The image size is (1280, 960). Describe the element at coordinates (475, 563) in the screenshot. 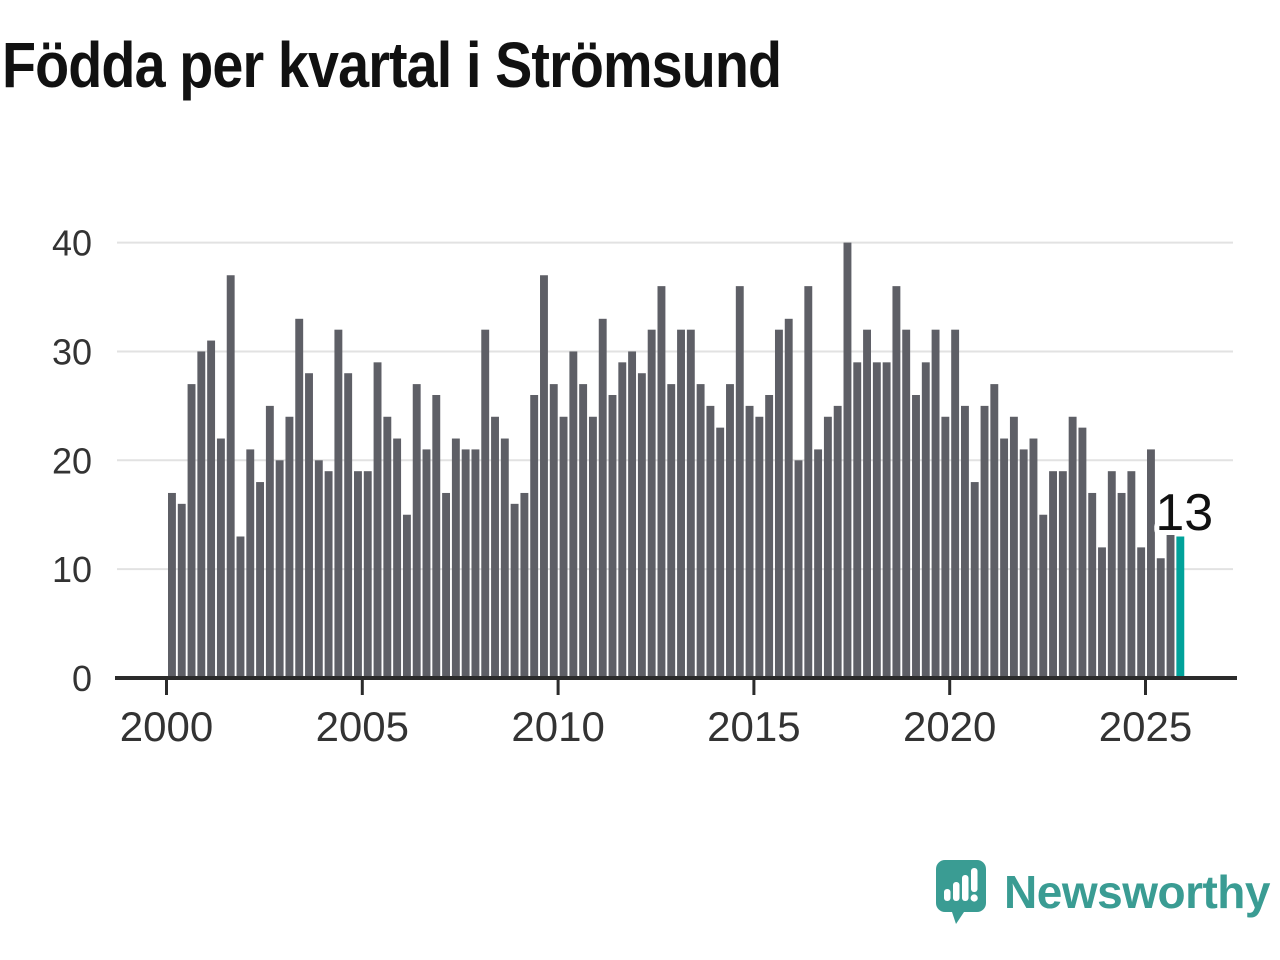

I see `bar-2007-q4` at that location.